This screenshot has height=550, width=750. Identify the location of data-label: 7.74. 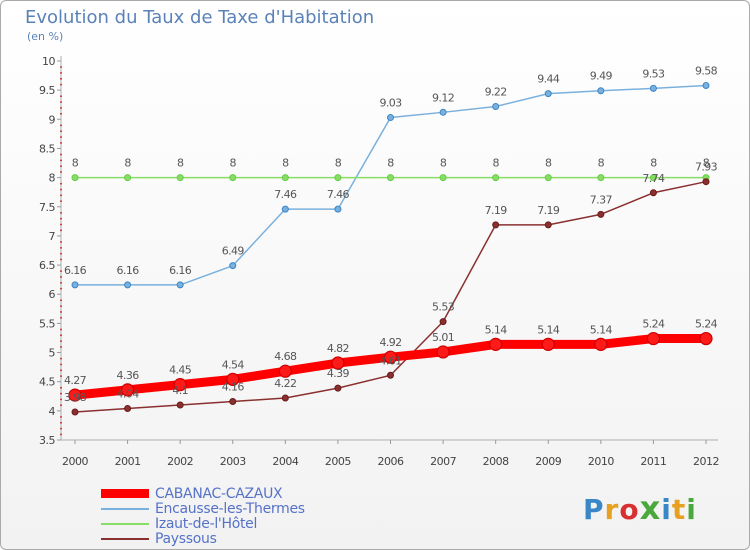
(653, 178).